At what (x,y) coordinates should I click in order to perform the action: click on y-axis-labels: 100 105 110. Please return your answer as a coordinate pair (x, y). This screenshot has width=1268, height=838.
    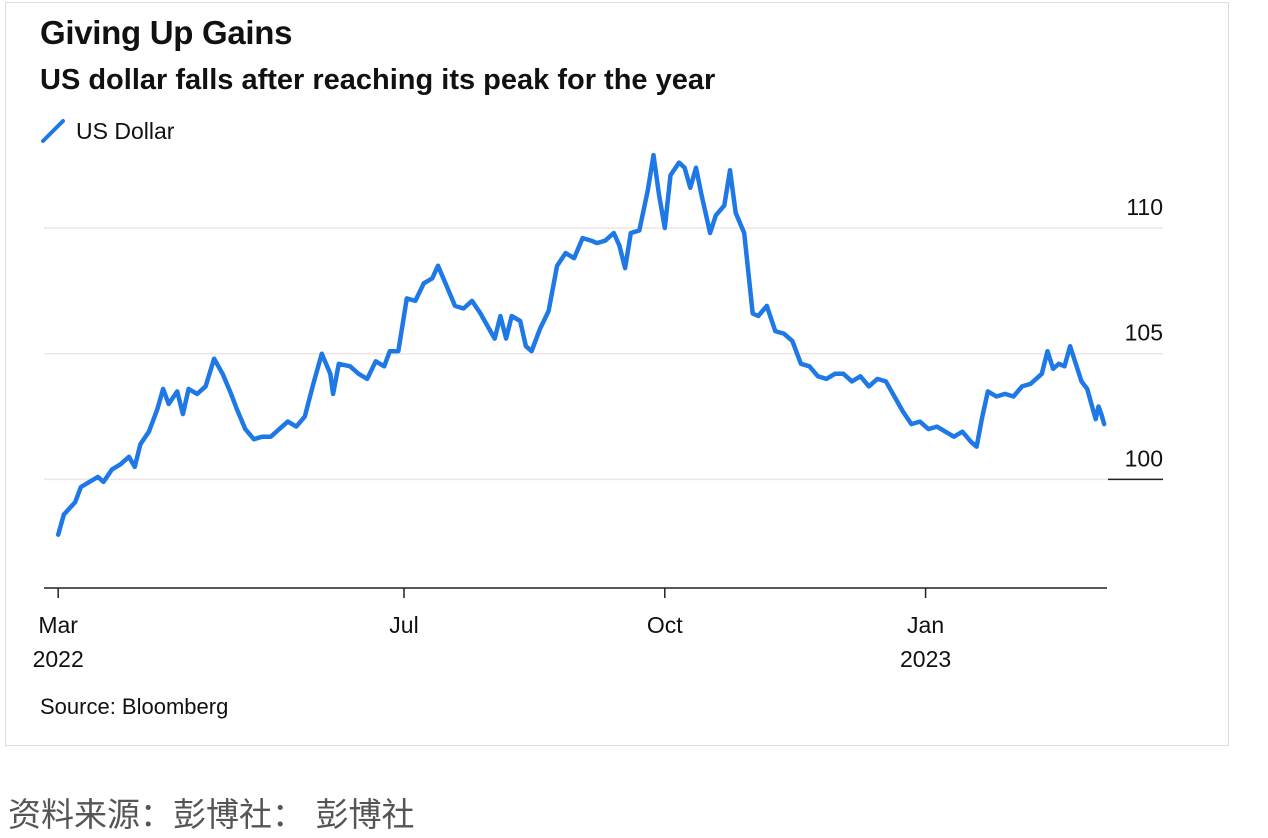
    Looking at the image, I should click on (1144, 332).